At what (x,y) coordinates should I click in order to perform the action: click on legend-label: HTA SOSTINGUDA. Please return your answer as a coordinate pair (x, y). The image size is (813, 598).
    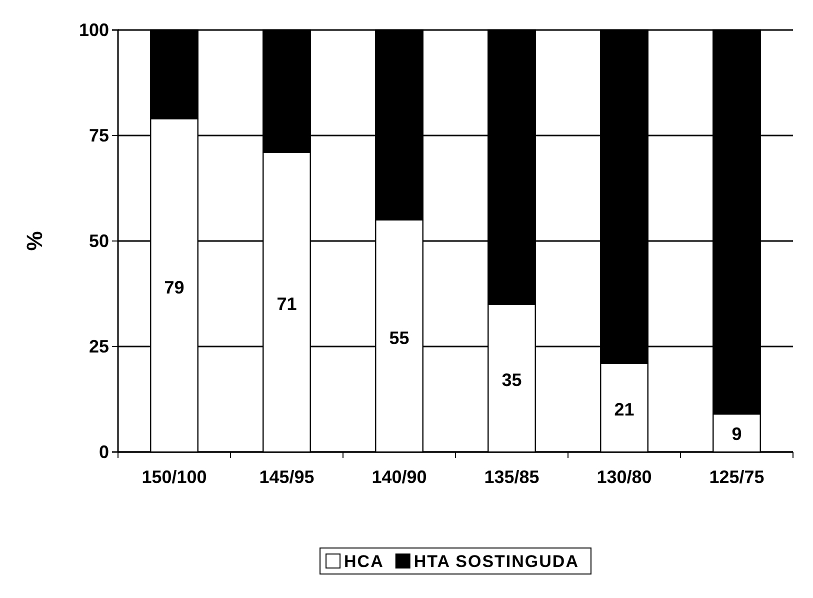
    Looking at the image, I should click on (496, 561).